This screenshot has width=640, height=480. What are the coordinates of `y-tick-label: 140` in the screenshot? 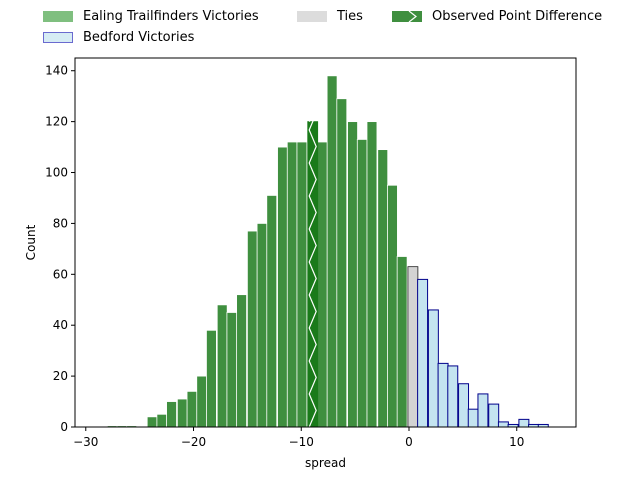 It's located at (56, 71).